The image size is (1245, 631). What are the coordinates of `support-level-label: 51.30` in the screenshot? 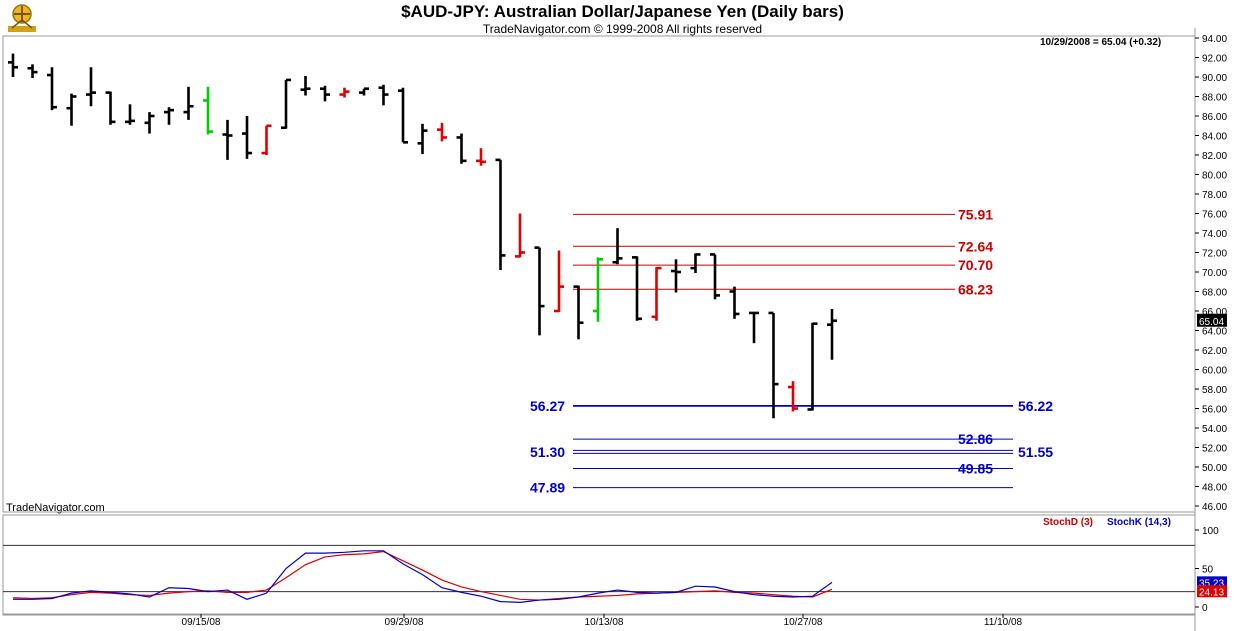 It's located at (547, 452).